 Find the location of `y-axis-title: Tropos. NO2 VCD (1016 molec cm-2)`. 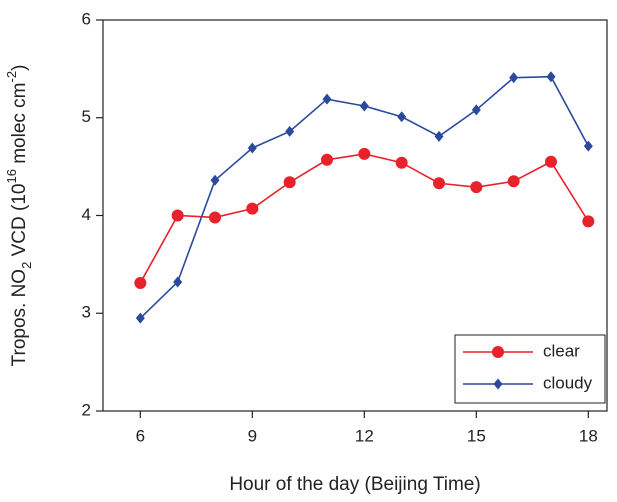

y-axis-title: Tropos. NO2 VCD (1016 molec cm-2) is located at coordinates (19, 216).